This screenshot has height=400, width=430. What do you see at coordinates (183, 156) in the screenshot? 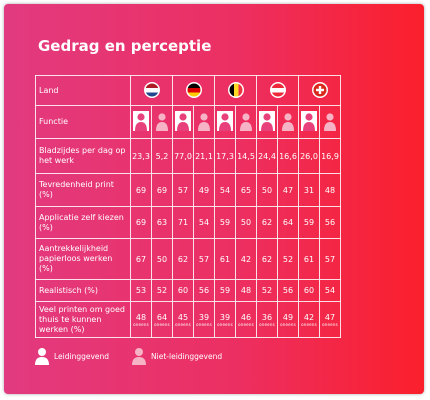
I see `value-cell: 77,0` at bounding box center [183, 156].